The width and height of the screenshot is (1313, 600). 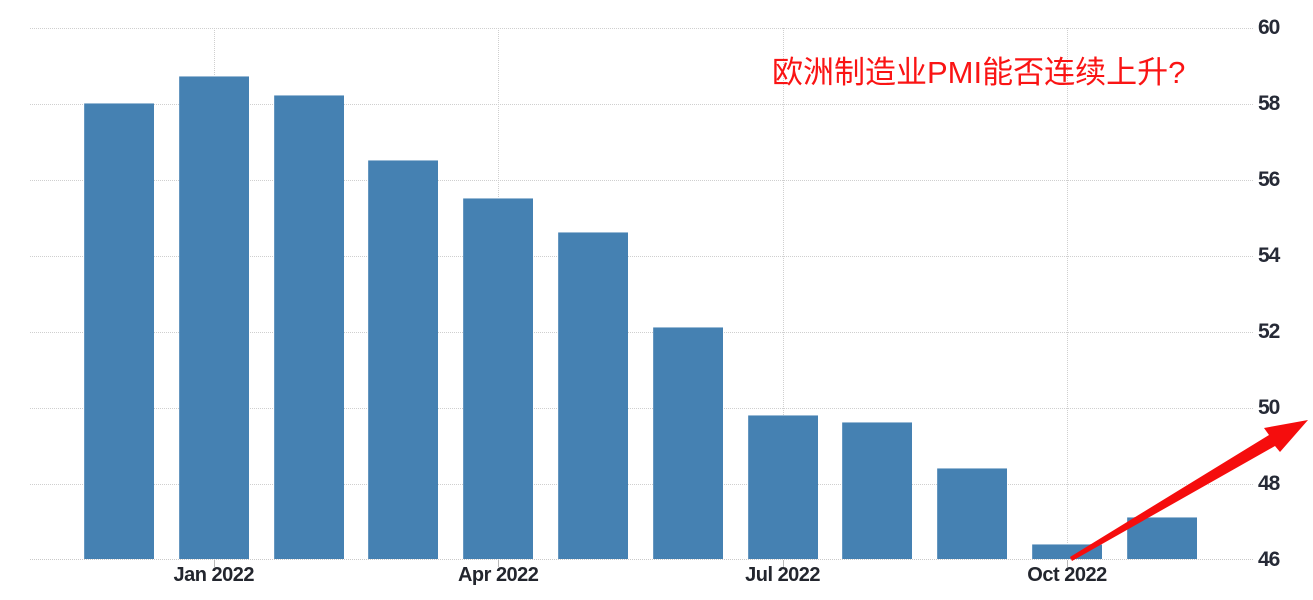 What do you see at coordinates (783, 293) in the screenshot?
I see `gridline-x-jul-2022` at bounding box center [783, 293].